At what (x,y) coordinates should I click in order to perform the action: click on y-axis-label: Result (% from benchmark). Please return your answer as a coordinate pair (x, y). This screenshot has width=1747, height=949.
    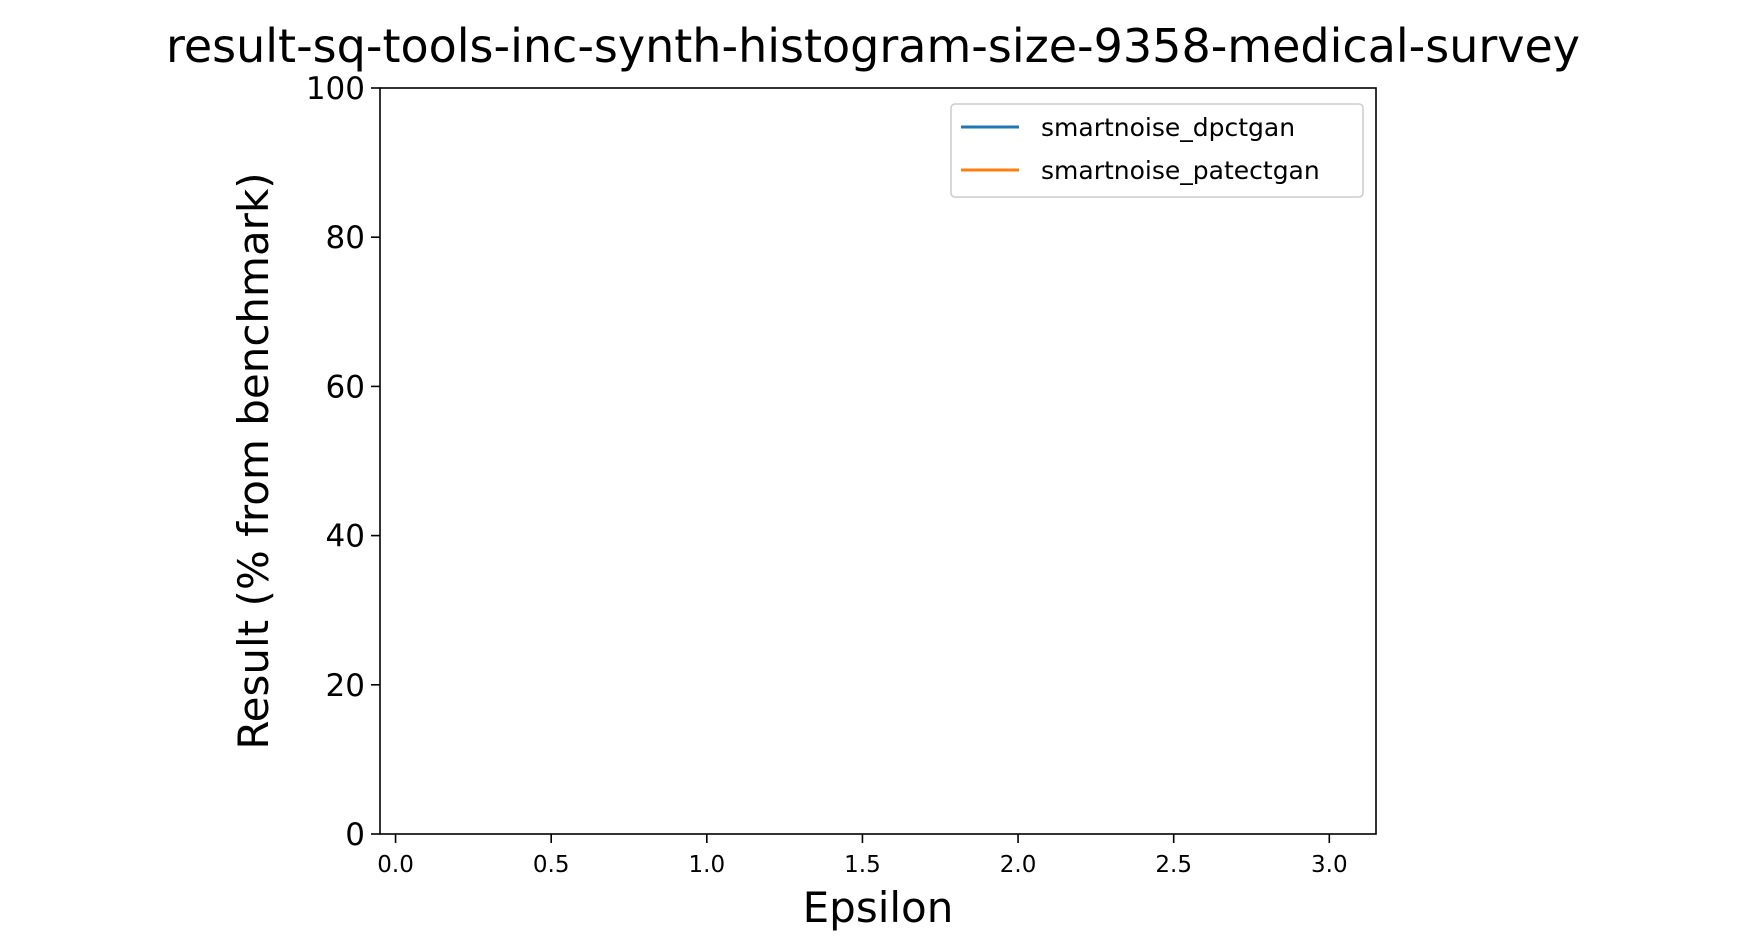
    Looking at the image, I should click on (253, 460).